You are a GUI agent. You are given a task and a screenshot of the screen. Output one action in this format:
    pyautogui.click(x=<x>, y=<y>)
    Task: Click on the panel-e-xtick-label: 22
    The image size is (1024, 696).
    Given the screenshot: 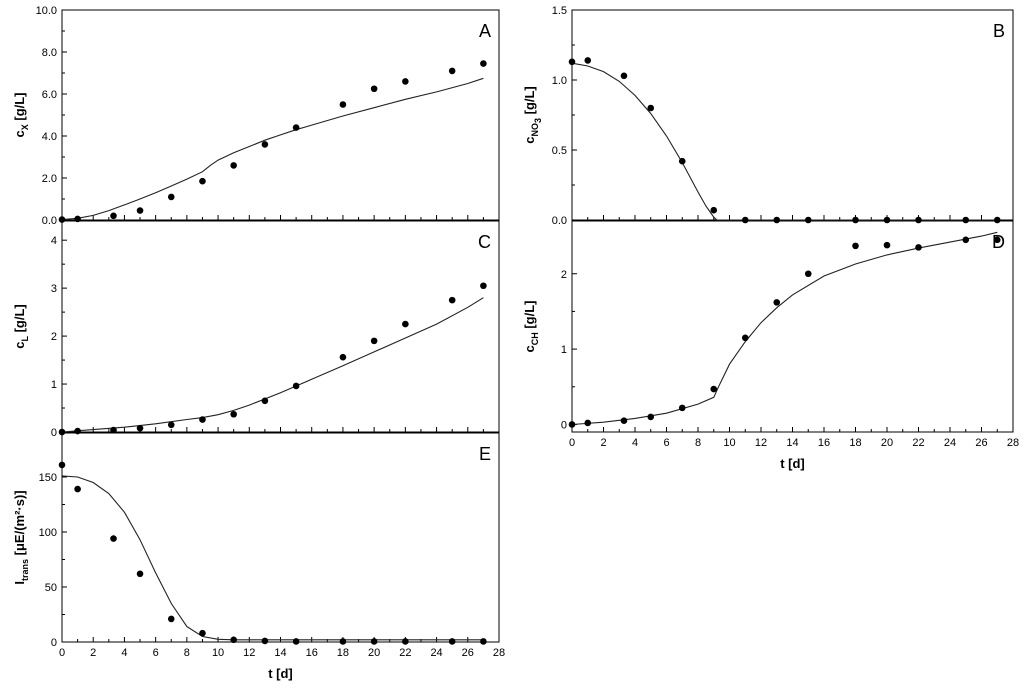 What is the action you would take?
    pyautogui.click(x=405, y=653)
    